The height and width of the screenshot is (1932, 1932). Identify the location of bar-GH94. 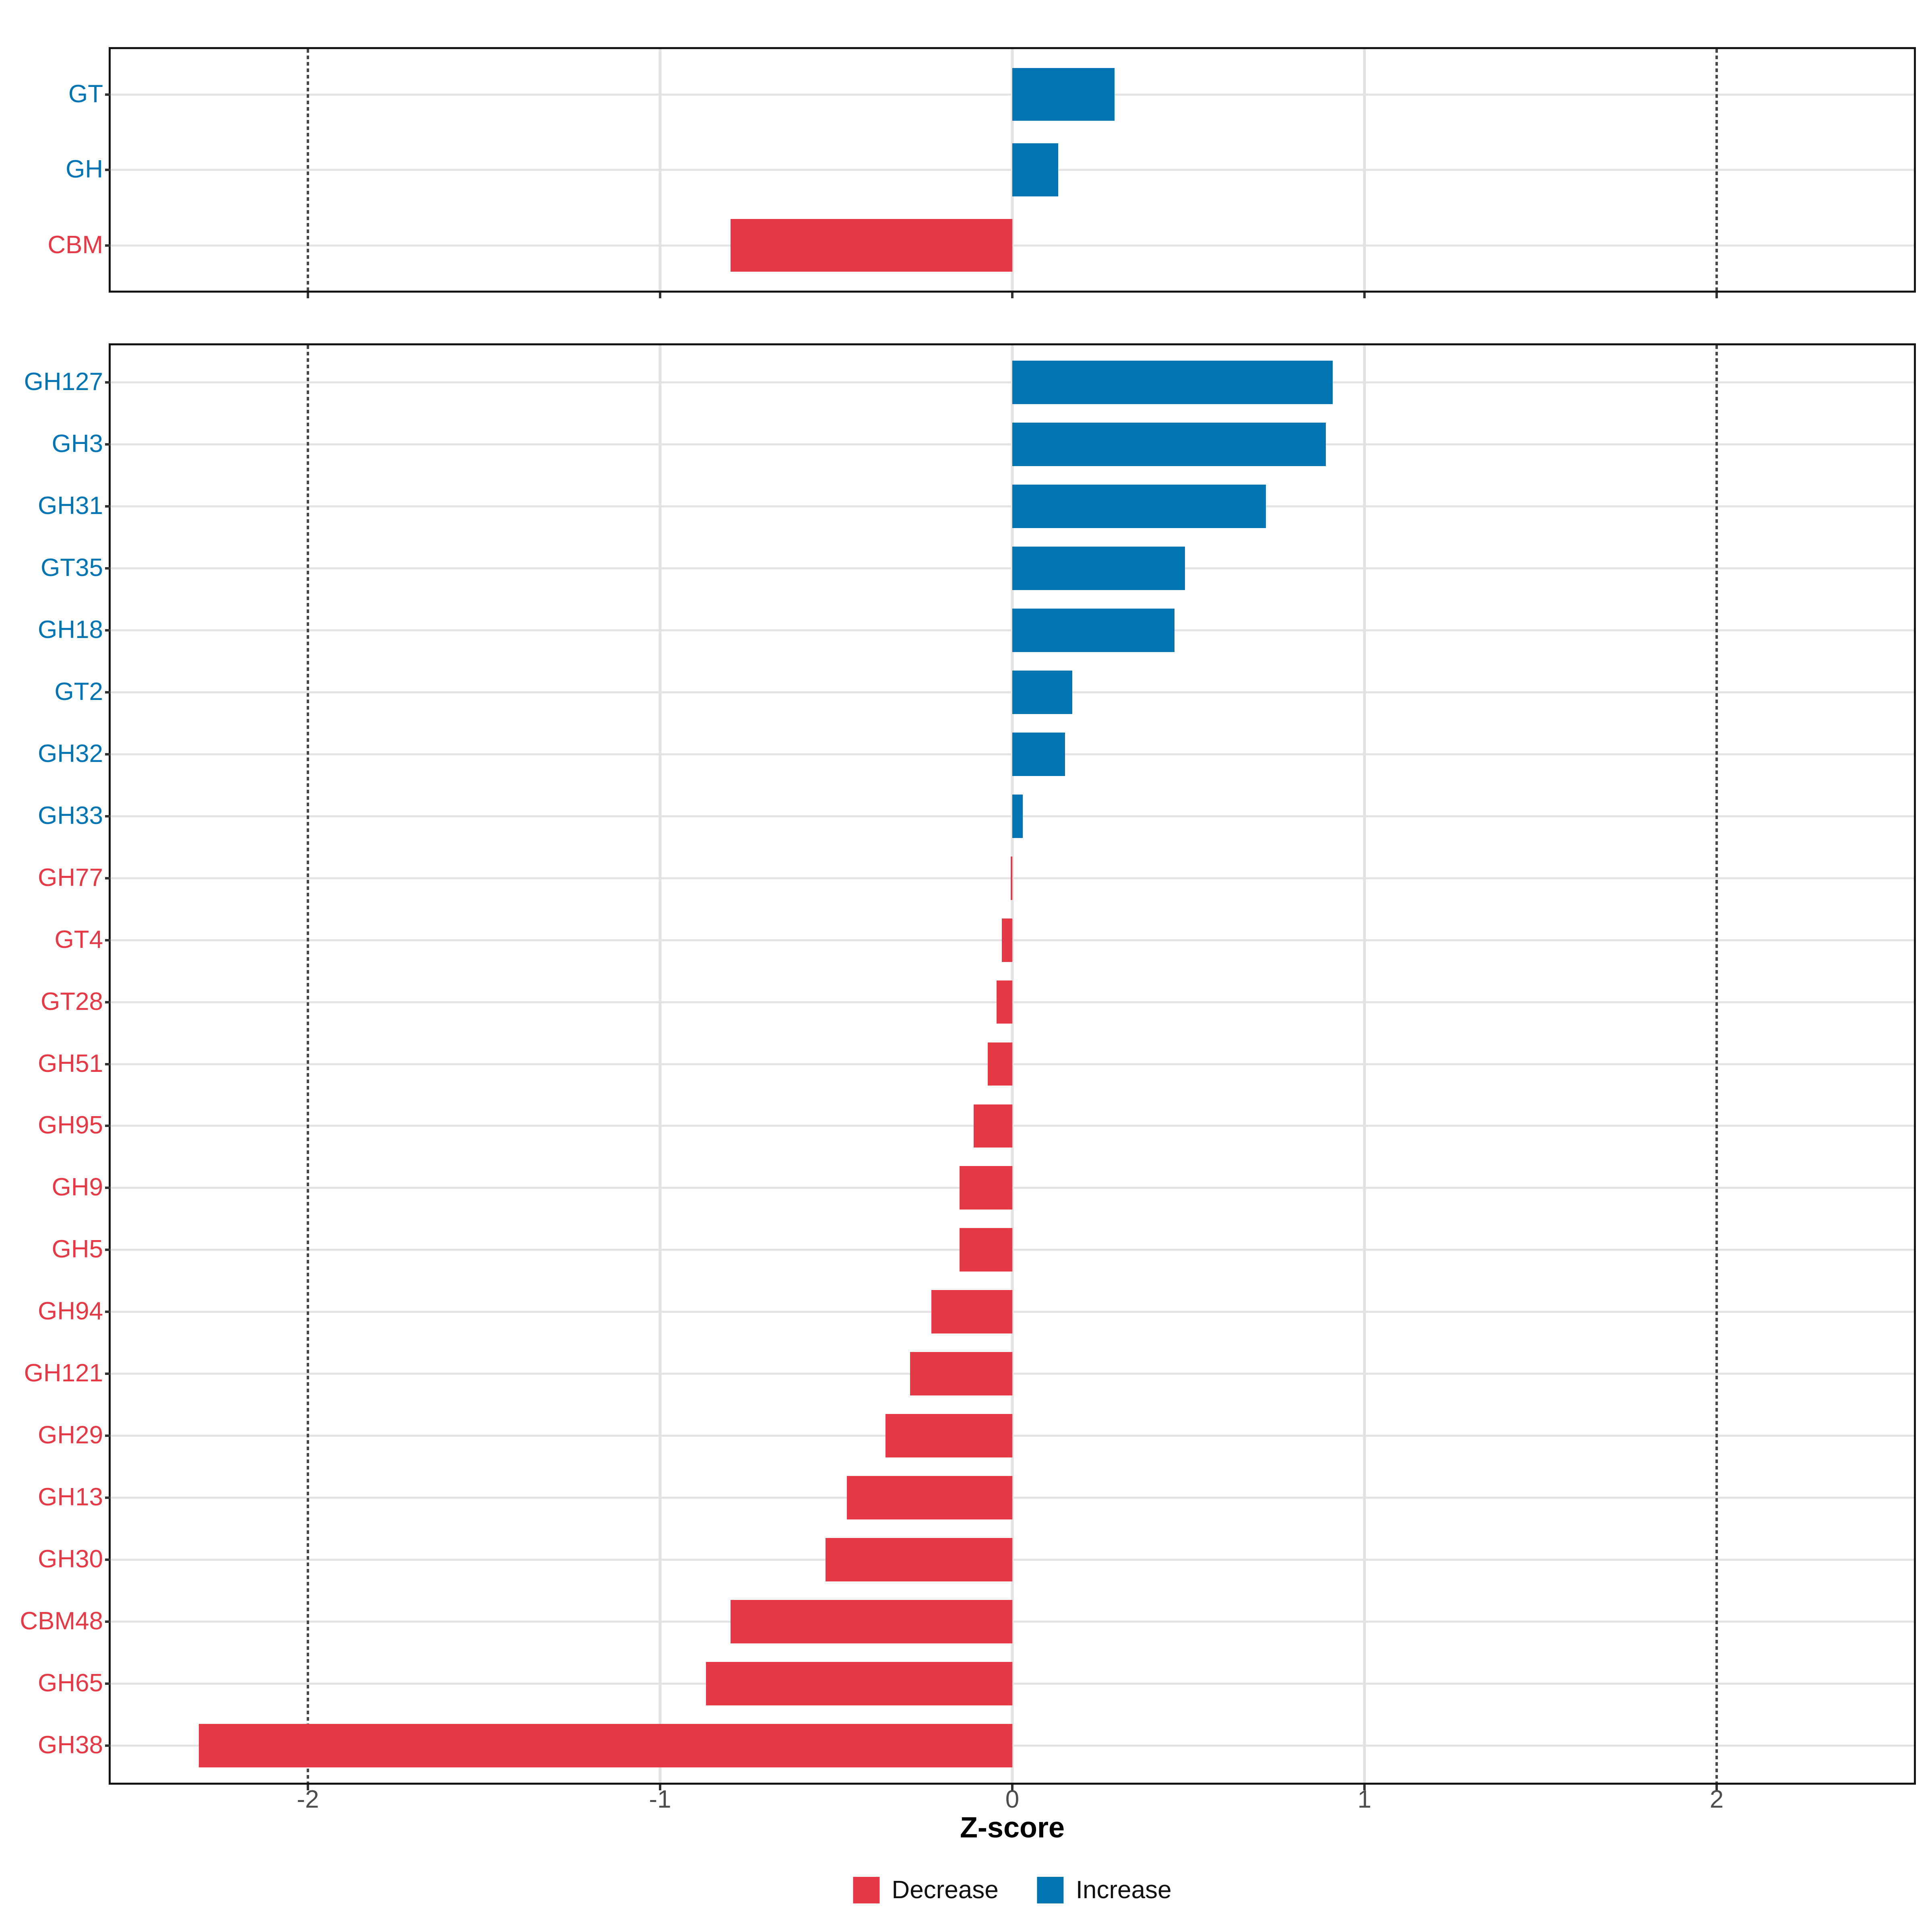
(971, 1312).